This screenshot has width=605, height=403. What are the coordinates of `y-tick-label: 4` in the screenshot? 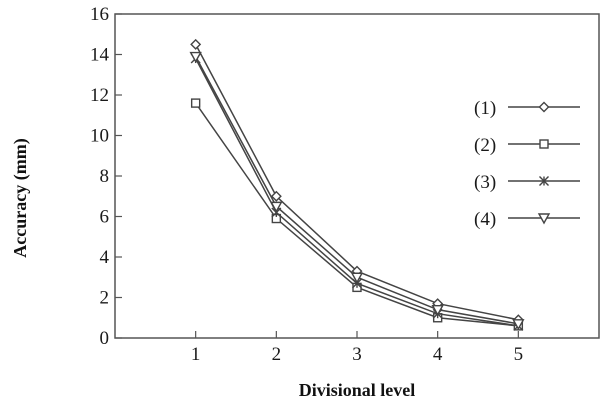 It's located at (105, 257).